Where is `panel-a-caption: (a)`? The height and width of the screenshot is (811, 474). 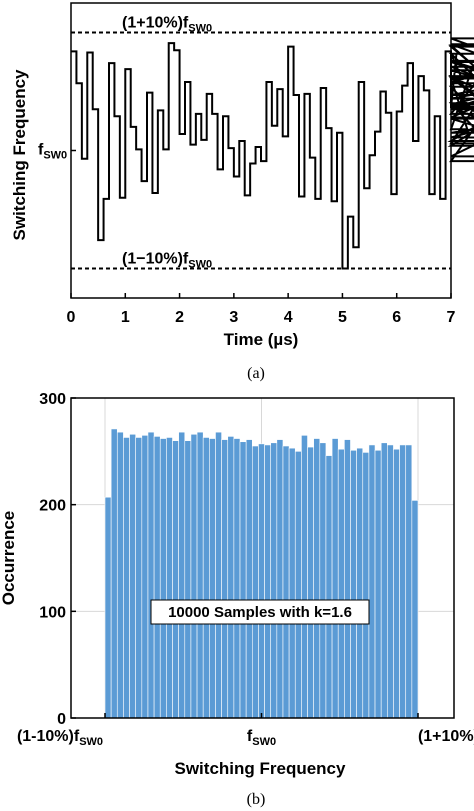
panel-a-caption: (a) is located at coordinates (256, 373).